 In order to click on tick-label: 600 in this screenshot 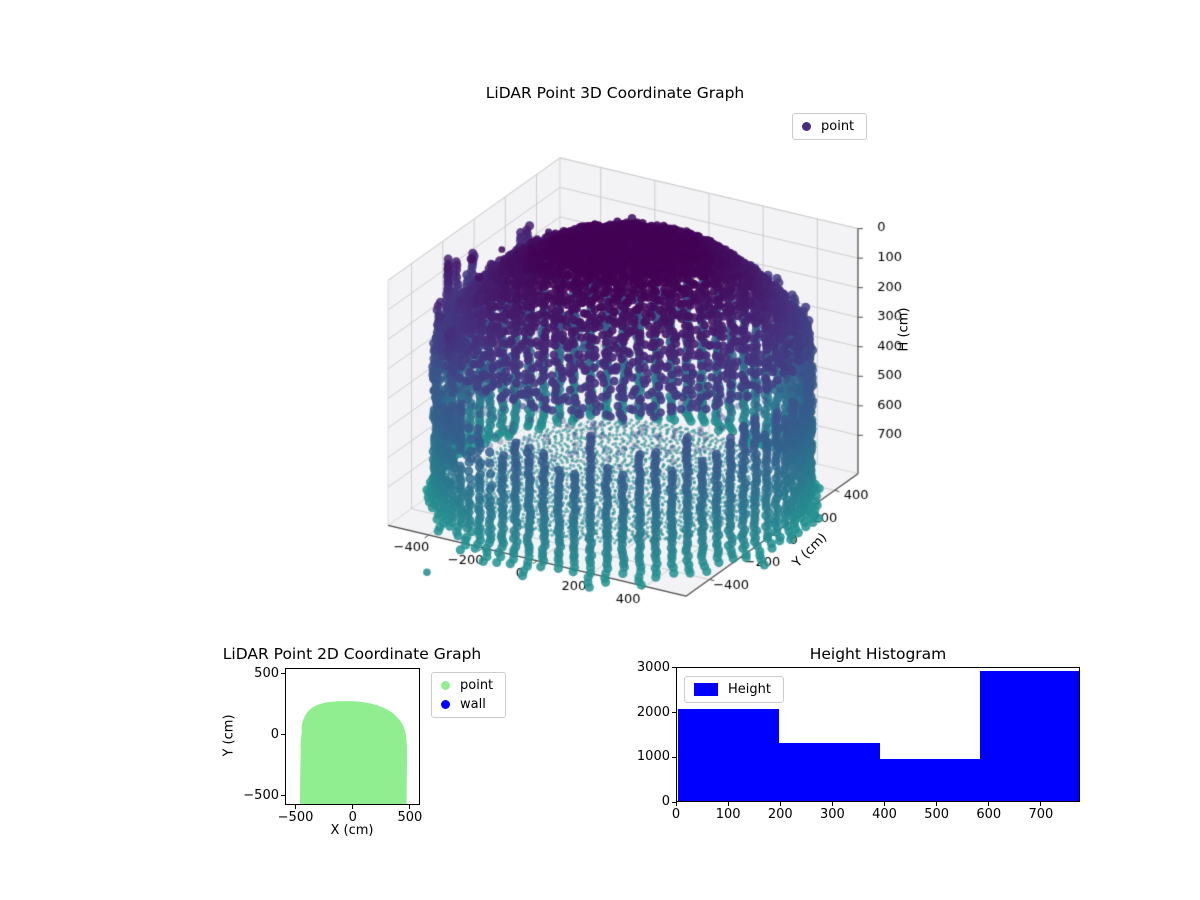, I will do `click(989, 814)`.